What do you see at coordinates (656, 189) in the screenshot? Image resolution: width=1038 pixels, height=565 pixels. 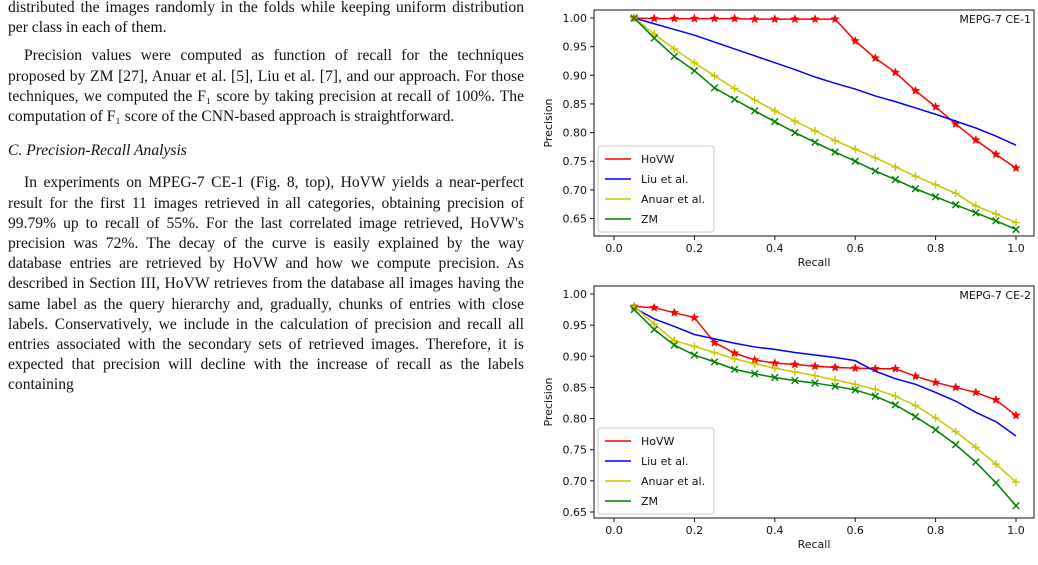 I see `legend: HoVW Liu et al. Anuar et al. ZM` at bounding box center [656, 189].